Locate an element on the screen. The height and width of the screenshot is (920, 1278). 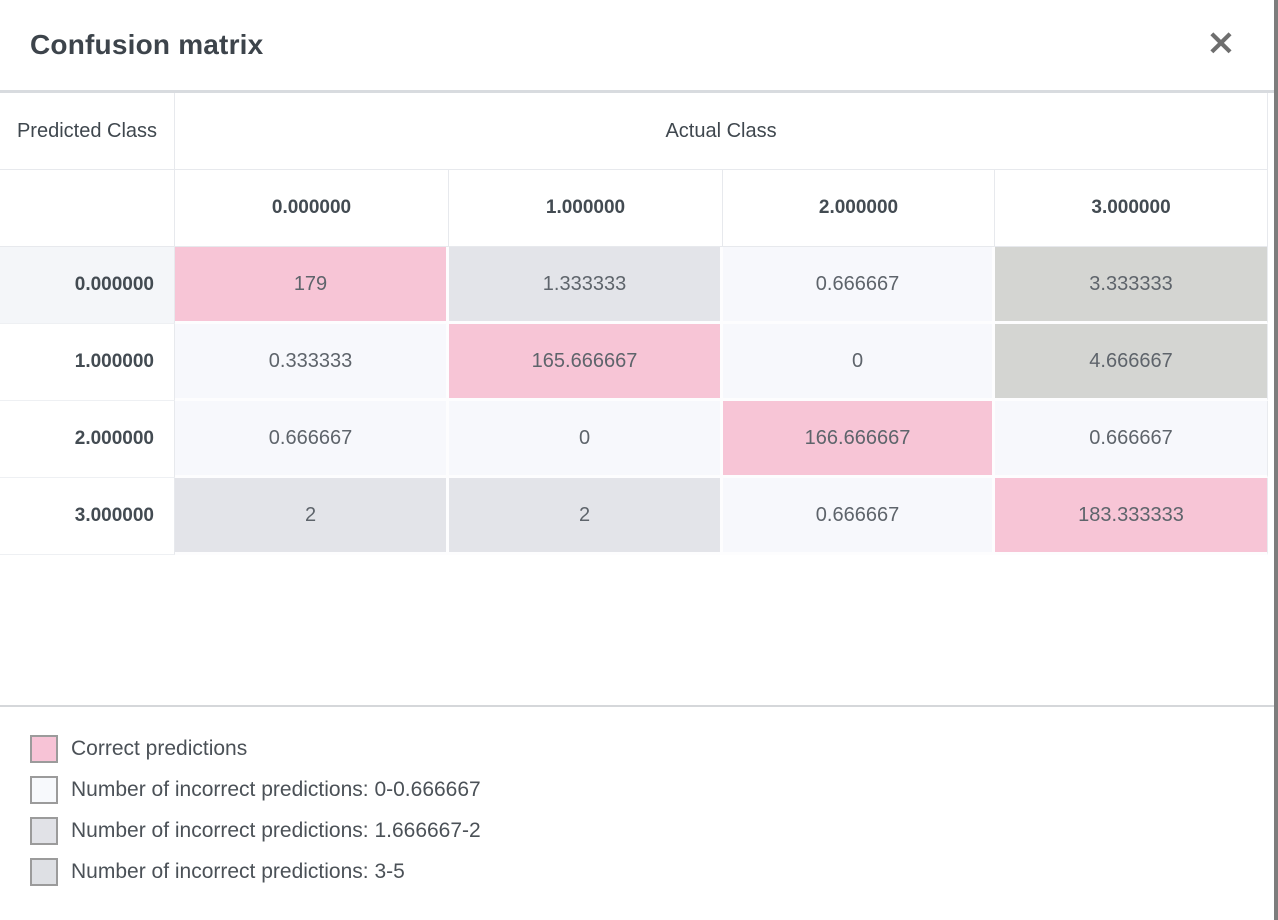
column-header-row: 0.000000 1.000000 2.000000 3.000000 is located at coordinates (634, 208).